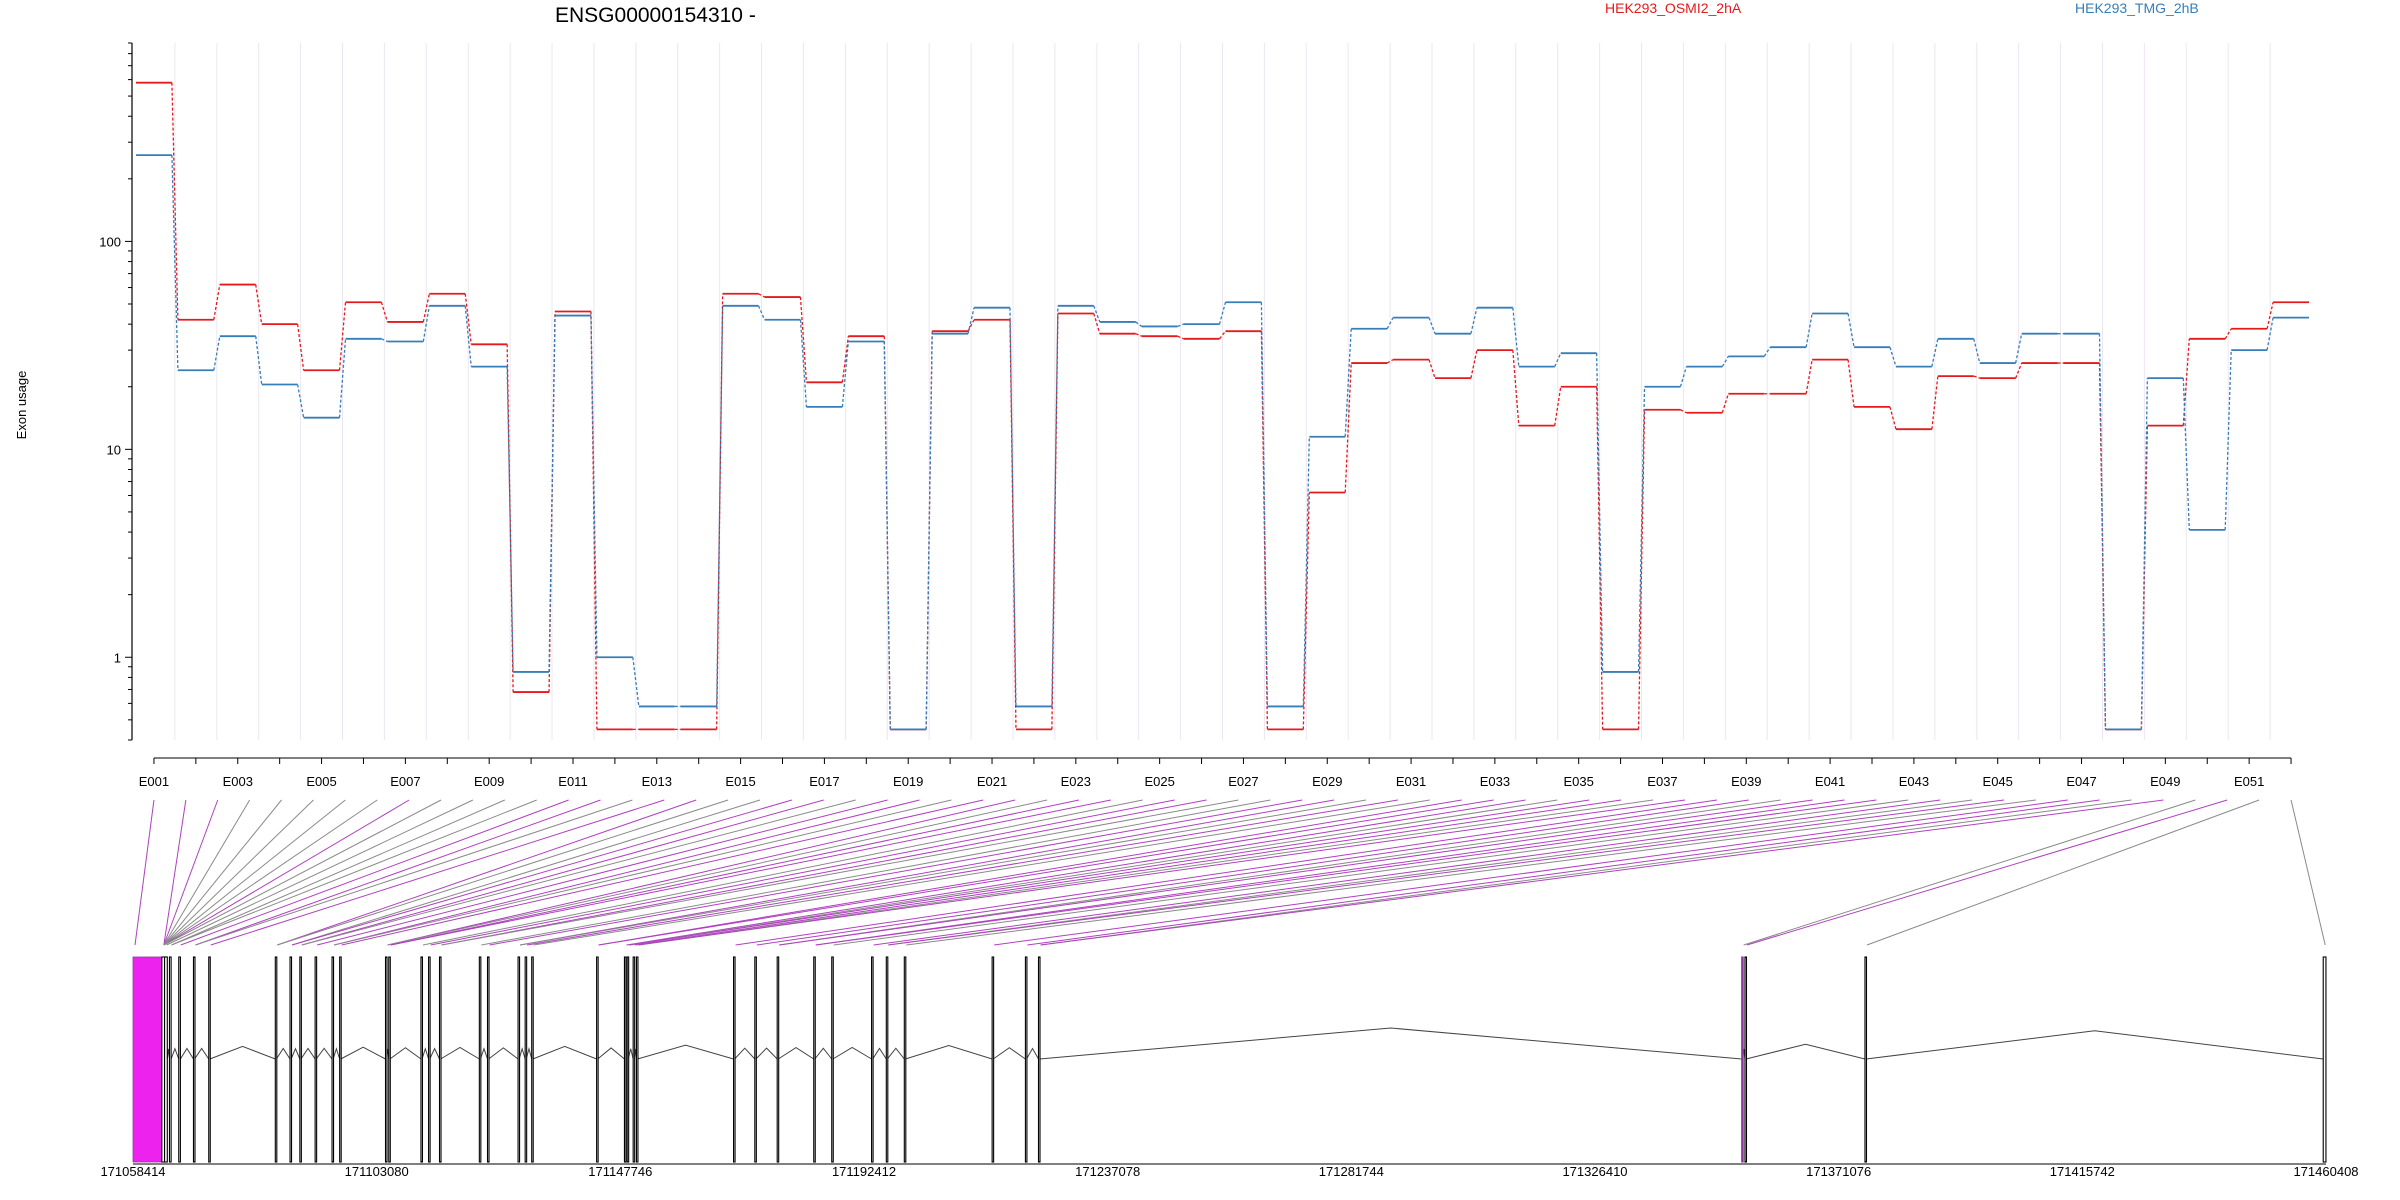 This screenshot has width=2400, height=1200. What do you see at coordinates (132, 1171) in the screenshot?
I see `genome-tick-label: 171058414` at bounding box center [132, 1171].